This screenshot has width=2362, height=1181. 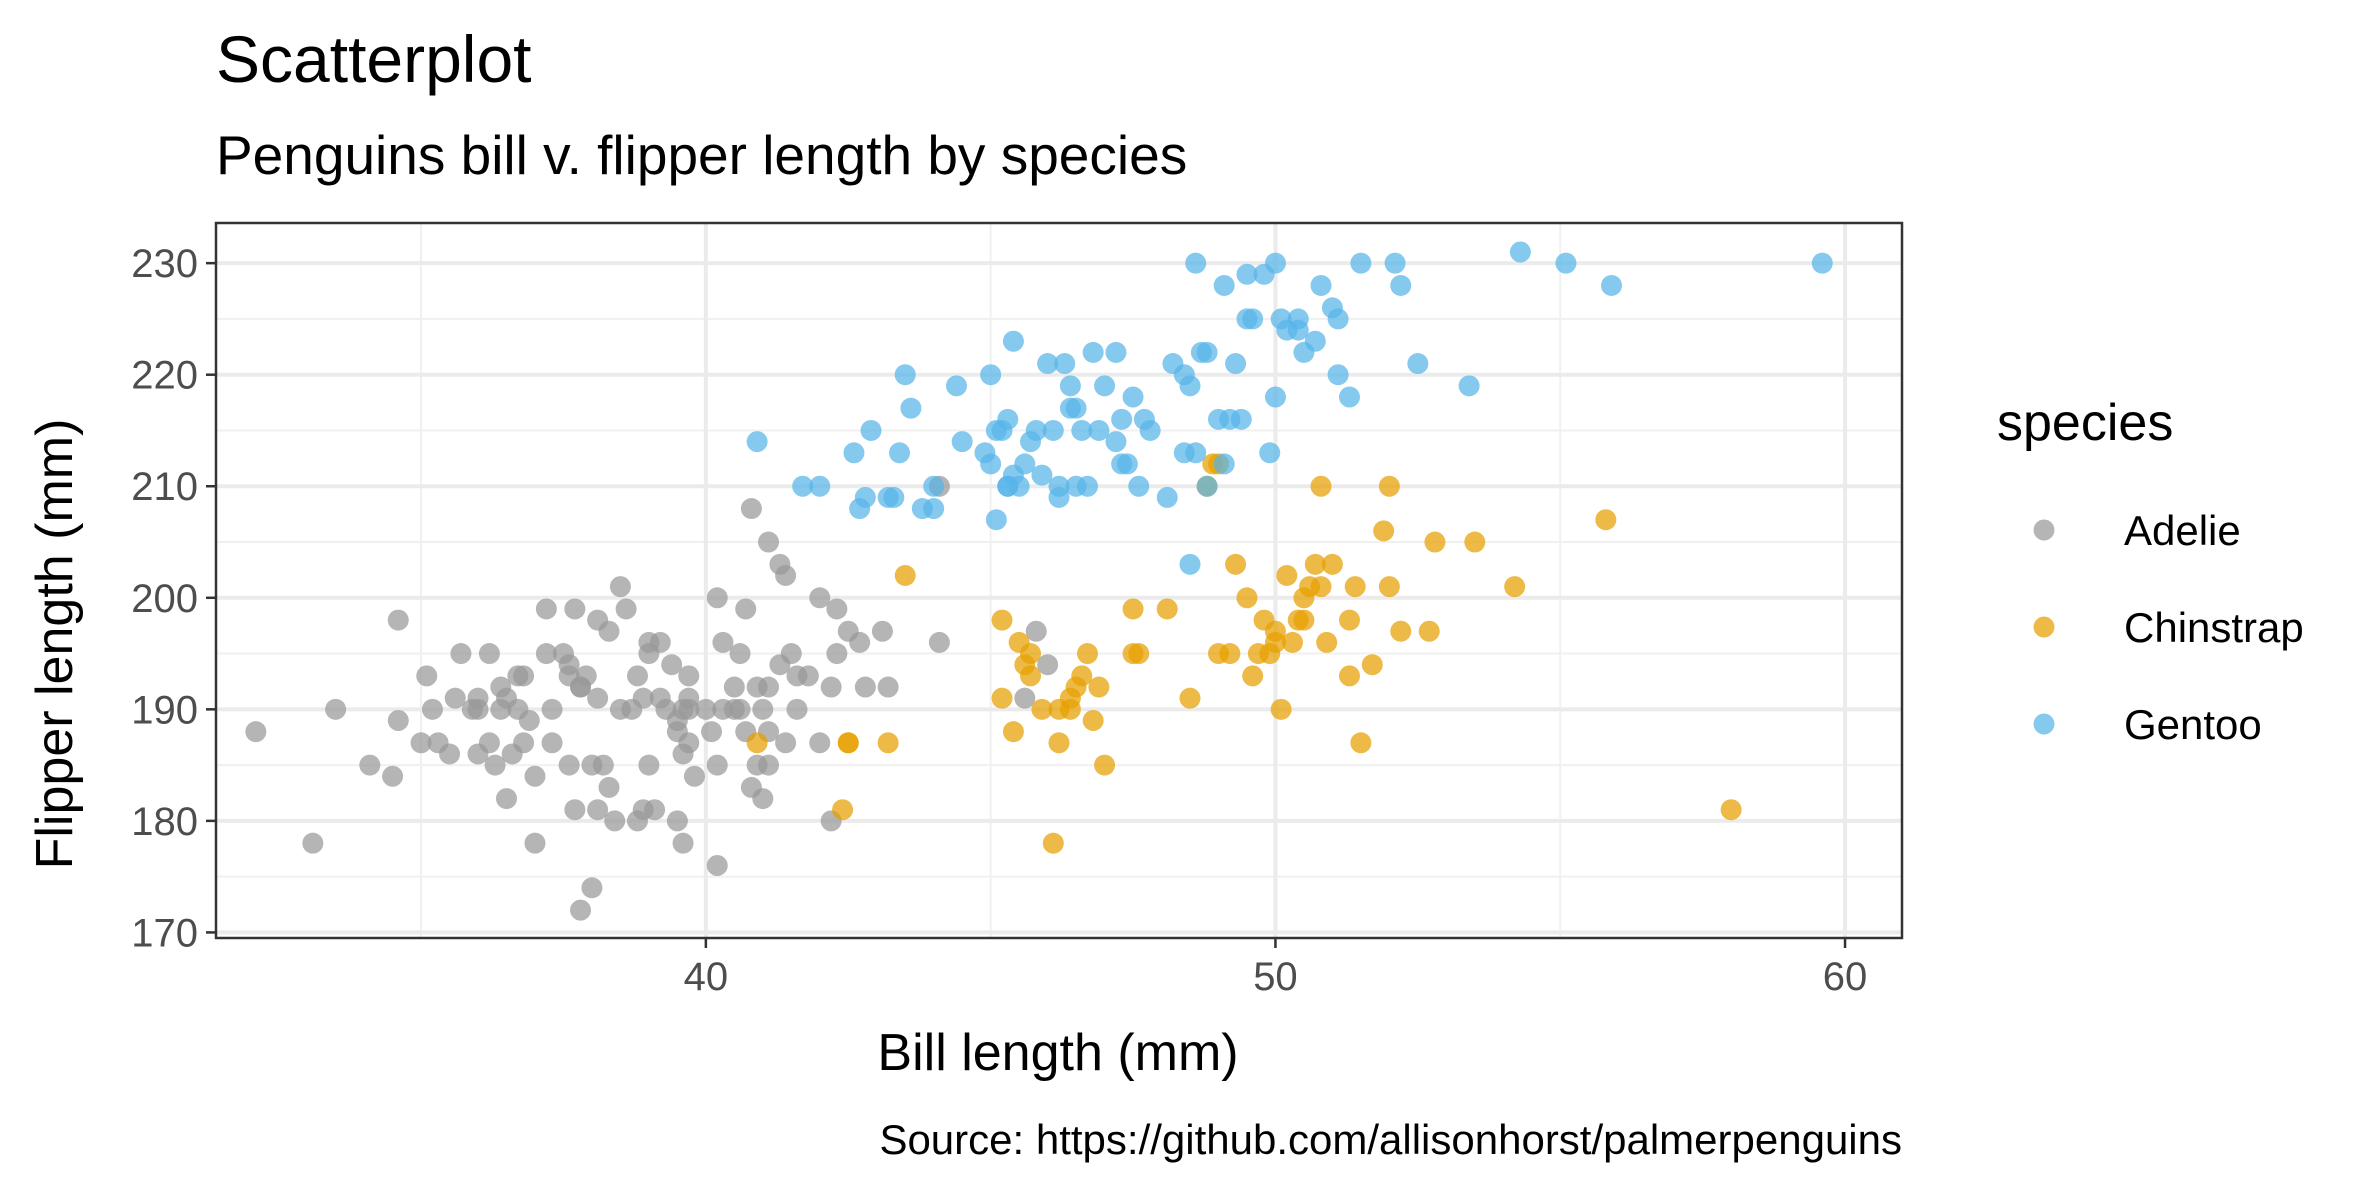 I want to click on x-tick-label: 40, so click(x=706, y=977).